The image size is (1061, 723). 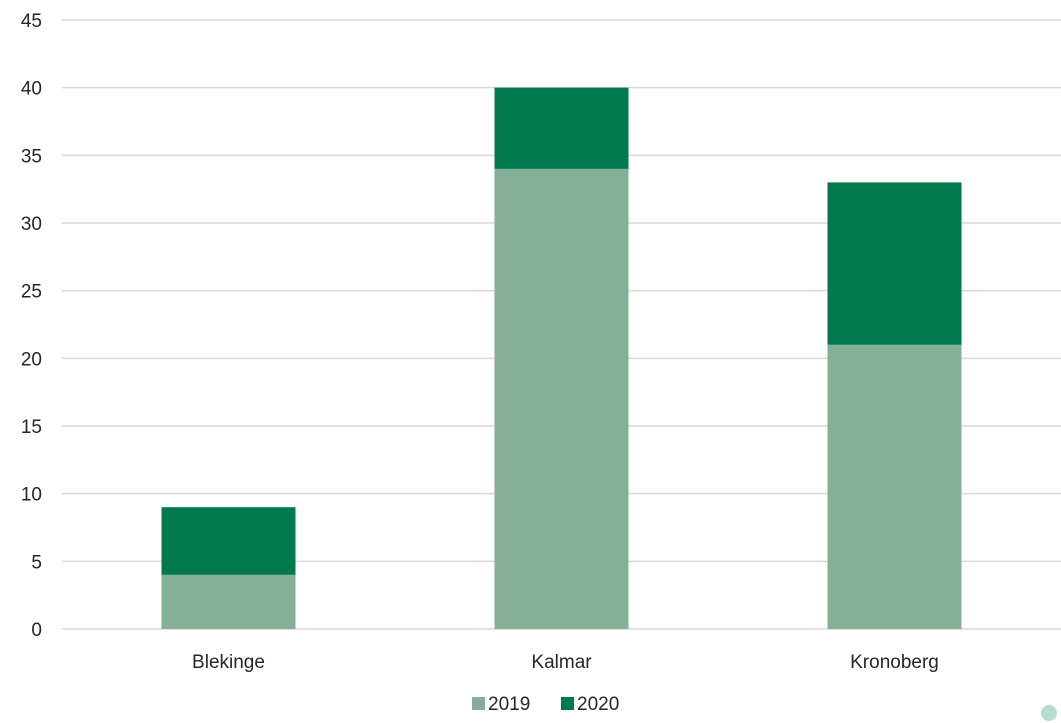 I want to click on y-tick-label: 0, so click(x=36, y=630).